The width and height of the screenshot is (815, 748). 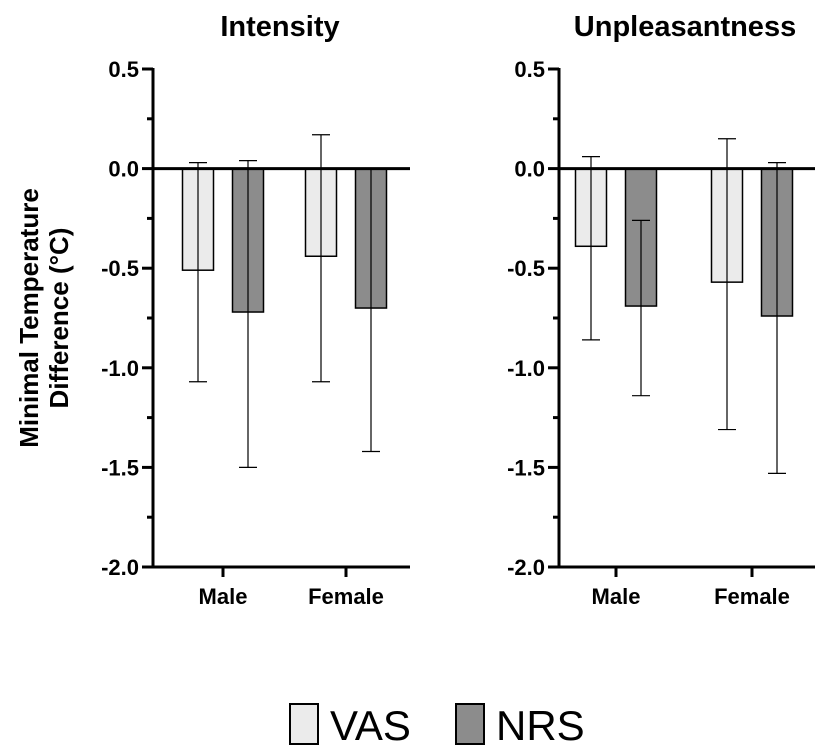 What do you see at coordinates (29, 318) in the screenshot?
I see `y-axis-title-line-1: Minimal Temperature` at bounding box center [29, 318].